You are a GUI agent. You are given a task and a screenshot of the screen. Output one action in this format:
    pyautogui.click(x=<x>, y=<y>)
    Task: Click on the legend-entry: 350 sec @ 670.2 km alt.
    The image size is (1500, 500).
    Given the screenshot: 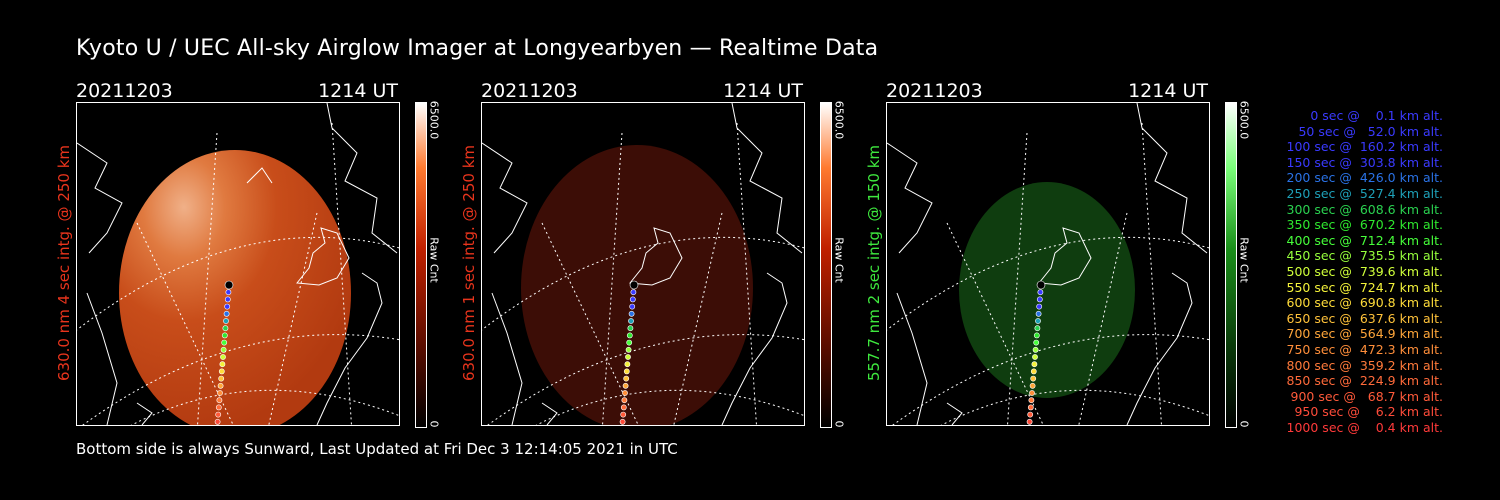 What is the action you would take?
    pyautogui.click(x=1363, y=225)
    